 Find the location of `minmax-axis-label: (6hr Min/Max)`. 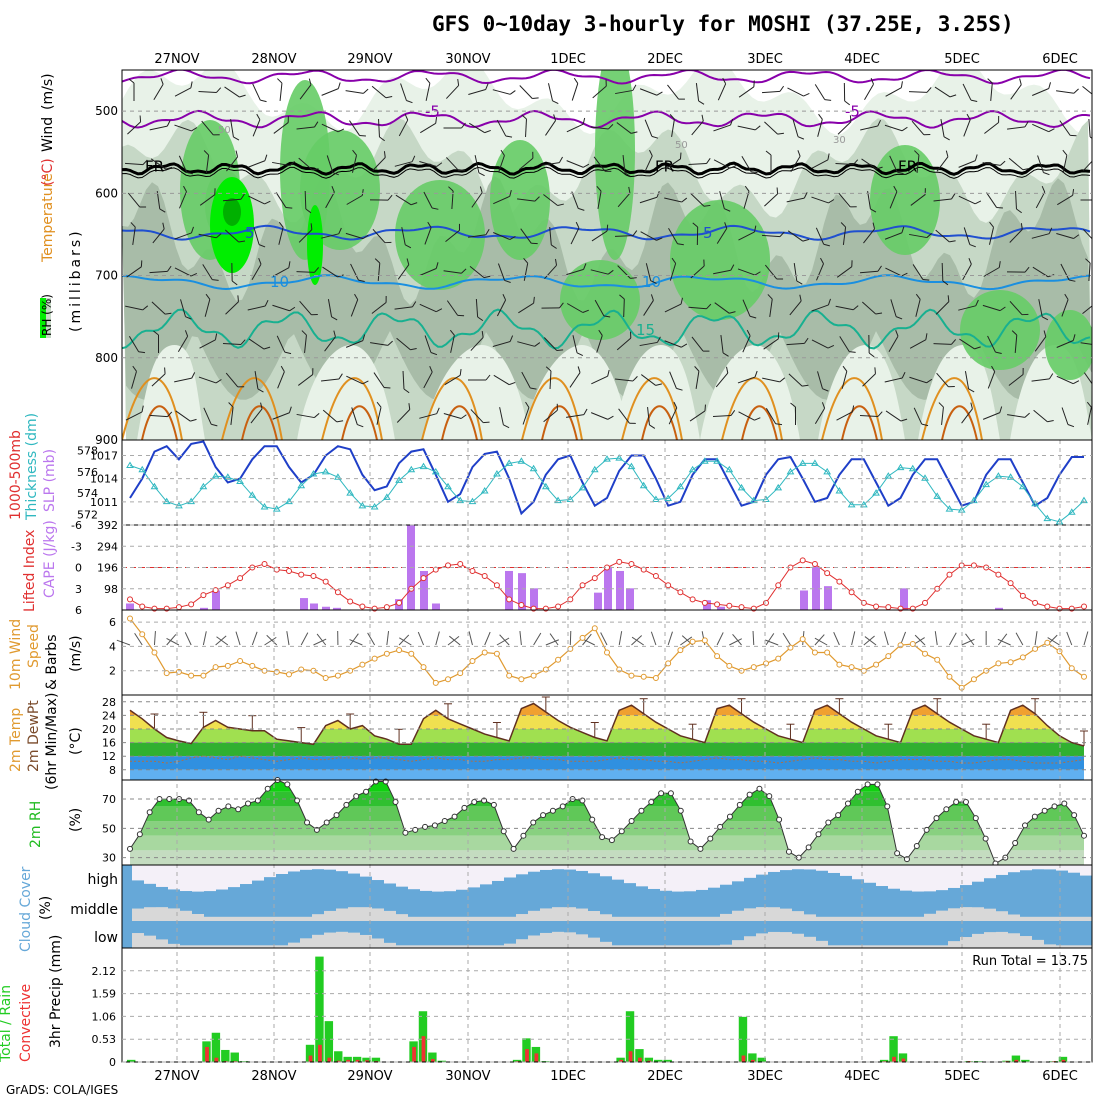

minmax-axis-label: (6hr Min/Max) is located at coordinates (52, 741).